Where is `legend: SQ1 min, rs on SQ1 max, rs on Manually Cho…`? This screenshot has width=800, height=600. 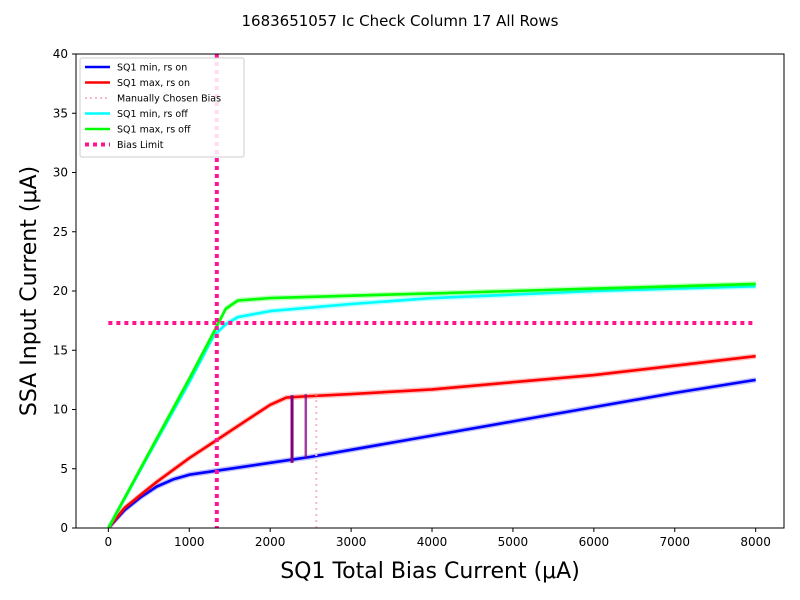
legend: SQ1 min, rs on SQ1 max, rs on Manually Cho… is located at coordinates (162, 107).